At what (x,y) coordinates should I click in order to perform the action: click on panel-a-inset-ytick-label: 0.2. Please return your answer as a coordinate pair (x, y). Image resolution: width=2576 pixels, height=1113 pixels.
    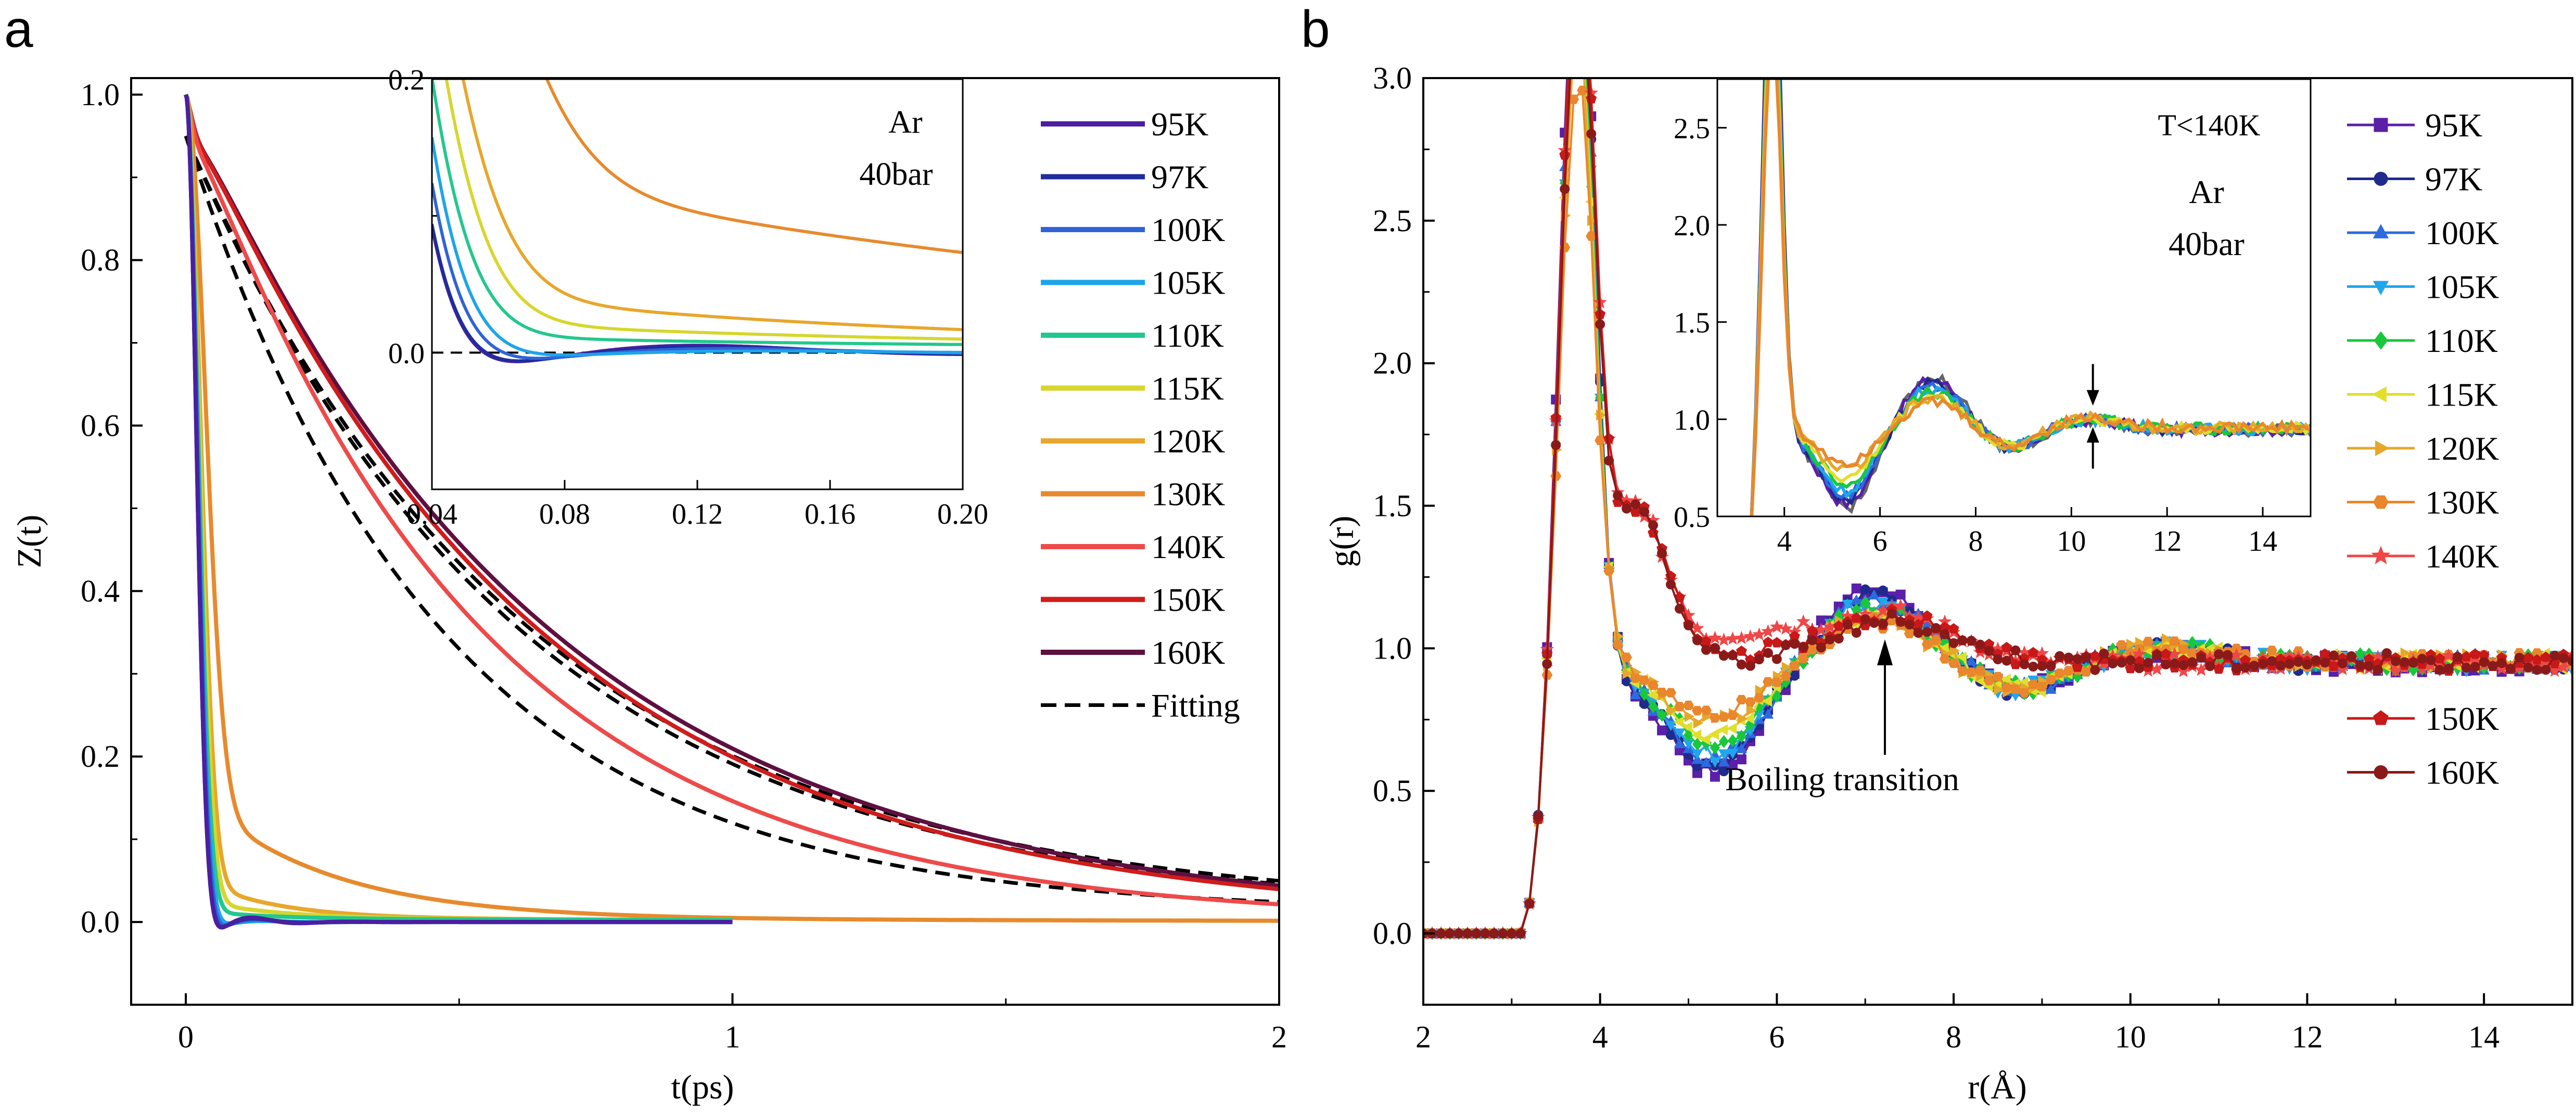
    Looking at the image, I should click on (406, 80).